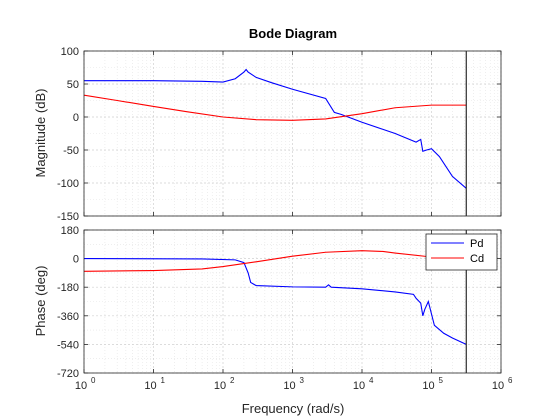  Describe the element at coordinates (73, 85) in the screenshot. I see `magnitude-y-tick-label: 50` at that location.